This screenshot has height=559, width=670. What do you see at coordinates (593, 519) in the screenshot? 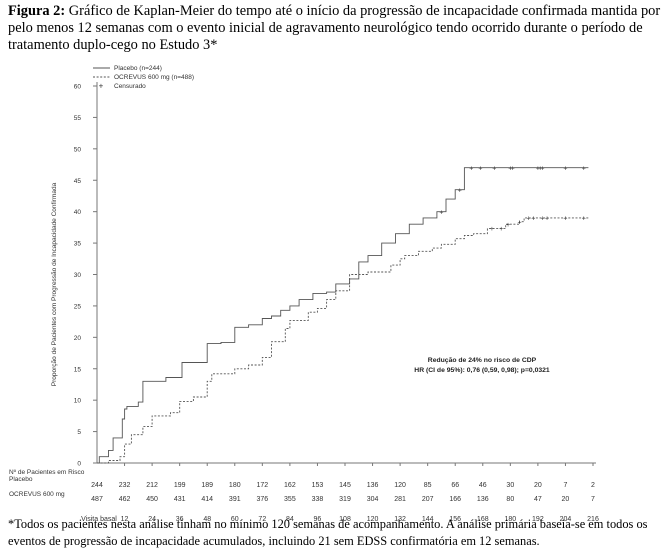
I see `x-tick-label: 216` at bounding box center [593, 519].